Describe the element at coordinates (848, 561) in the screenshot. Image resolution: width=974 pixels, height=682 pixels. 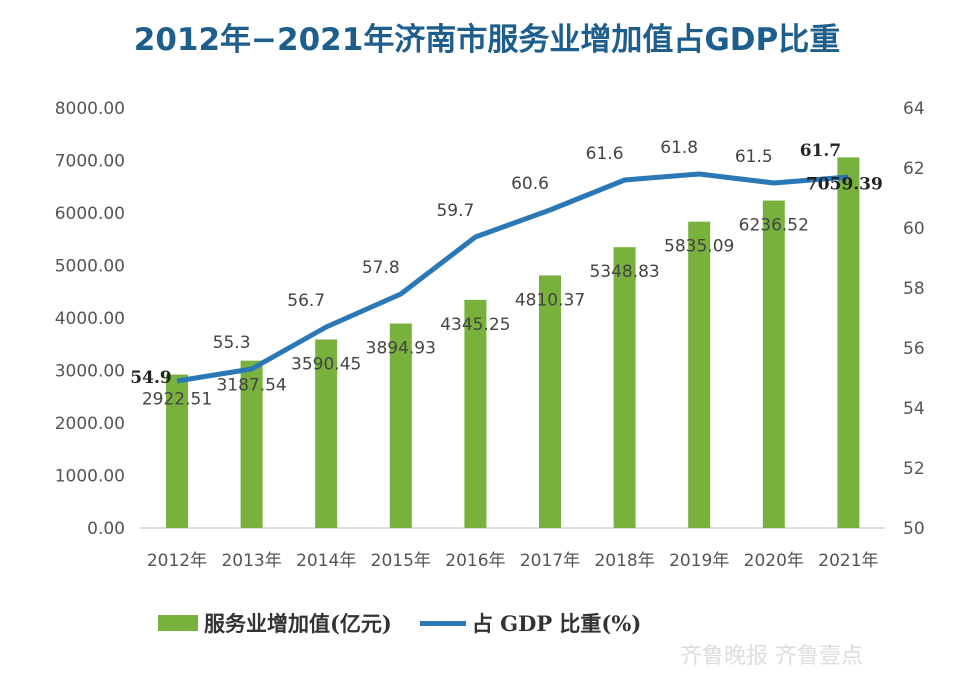
I see `x-axis-tick: 2021年` at that location.